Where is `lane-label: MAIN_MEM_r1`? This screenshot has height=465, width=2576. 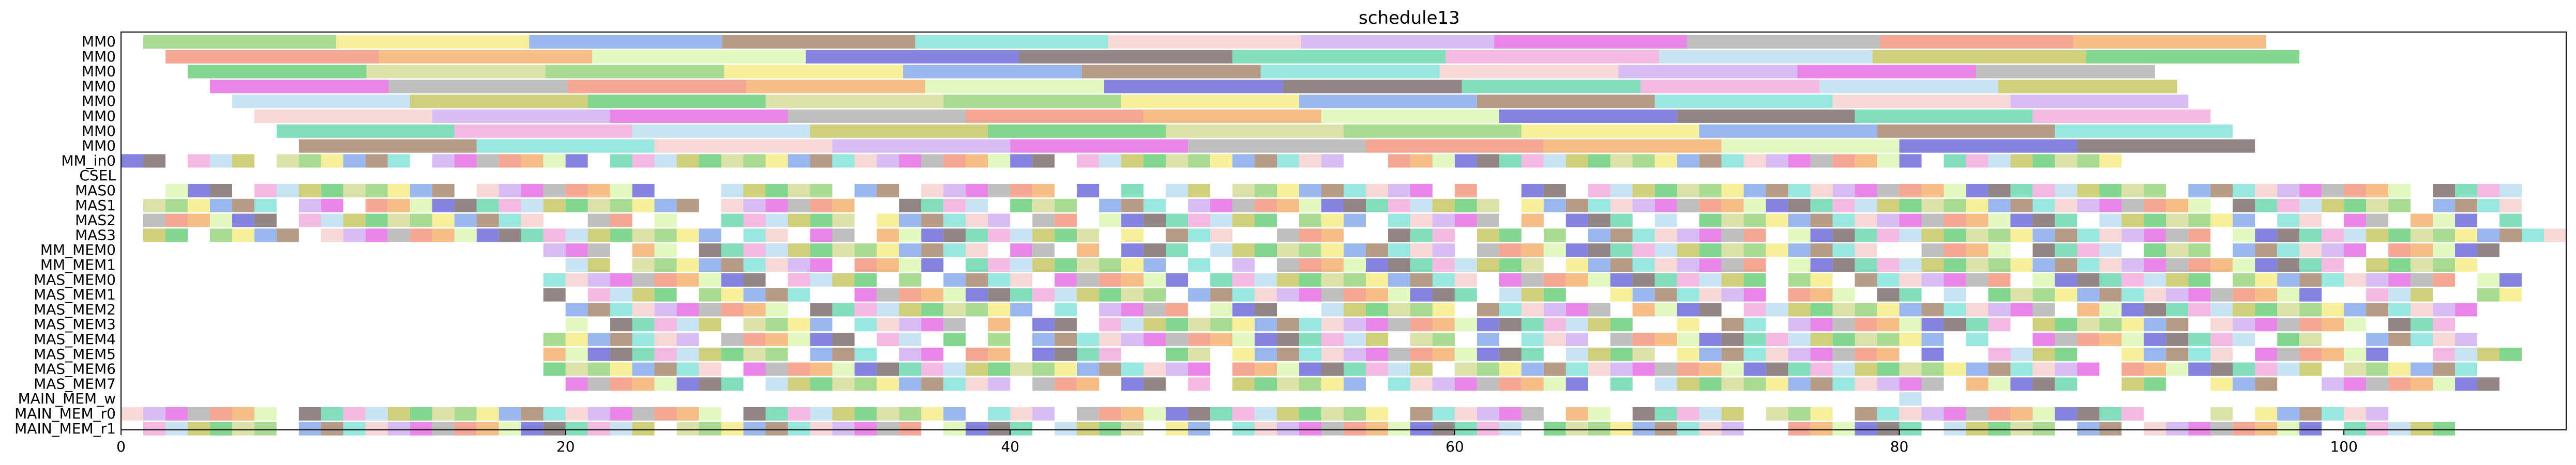
lane-label: MAIN_MEM_r1 is located at coordinates (65, 429).